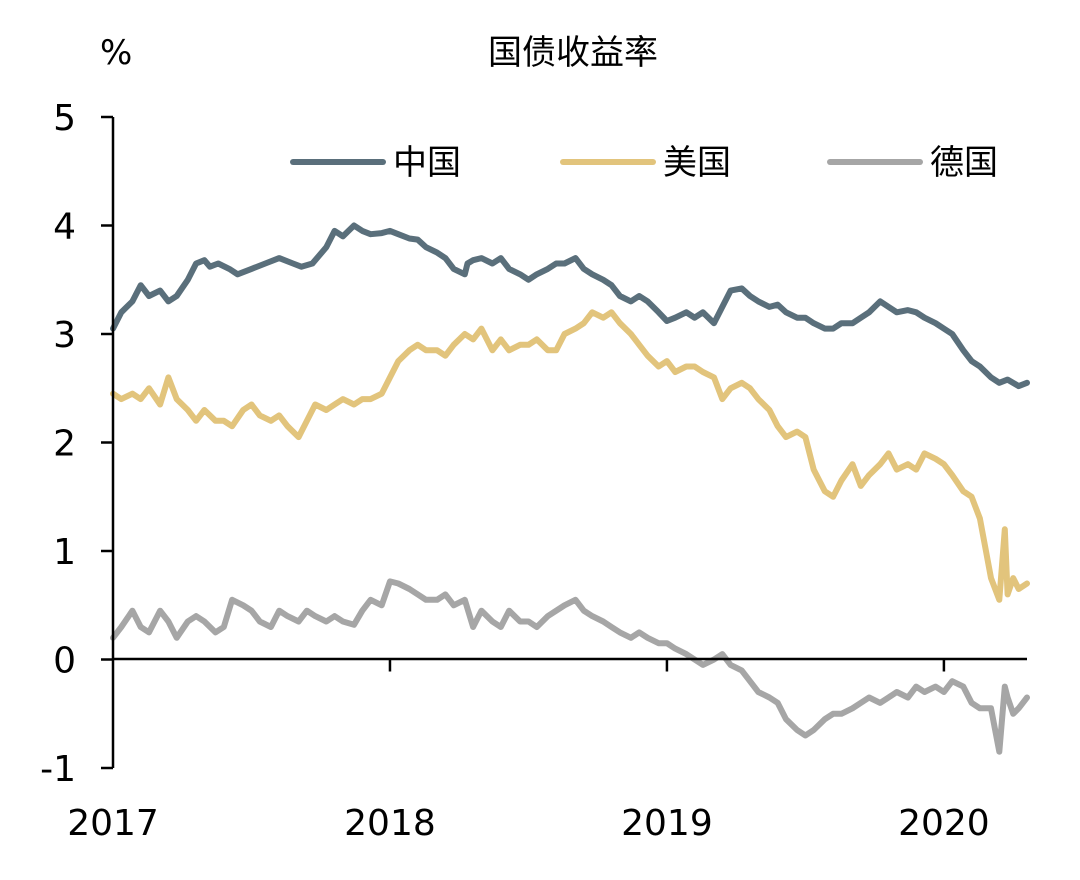 The image size is (1080, 880). What do you see at coordinates (64, 227) in the screenshot?
I see `y-tick-label: 4` at bounding box center [64, 227].